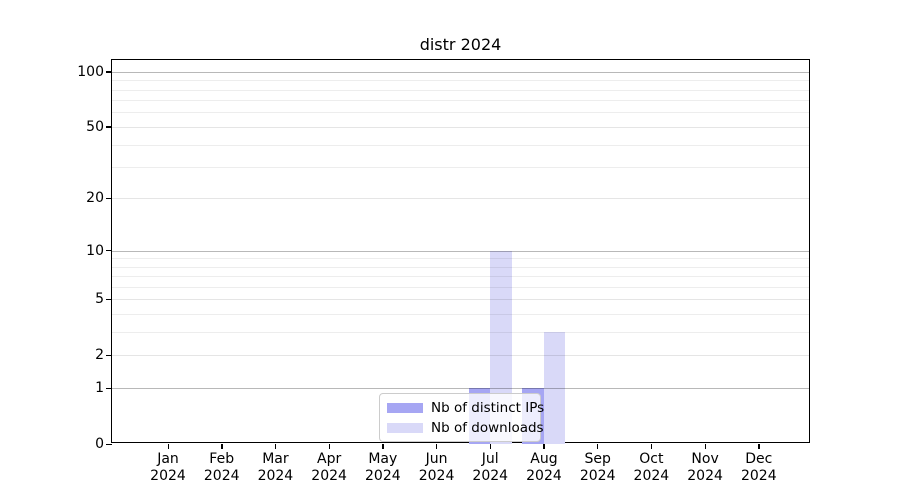  Describe the element at coordinates (168, 459) in the screenshot. I see `x-tick-month: Jan` at that location.